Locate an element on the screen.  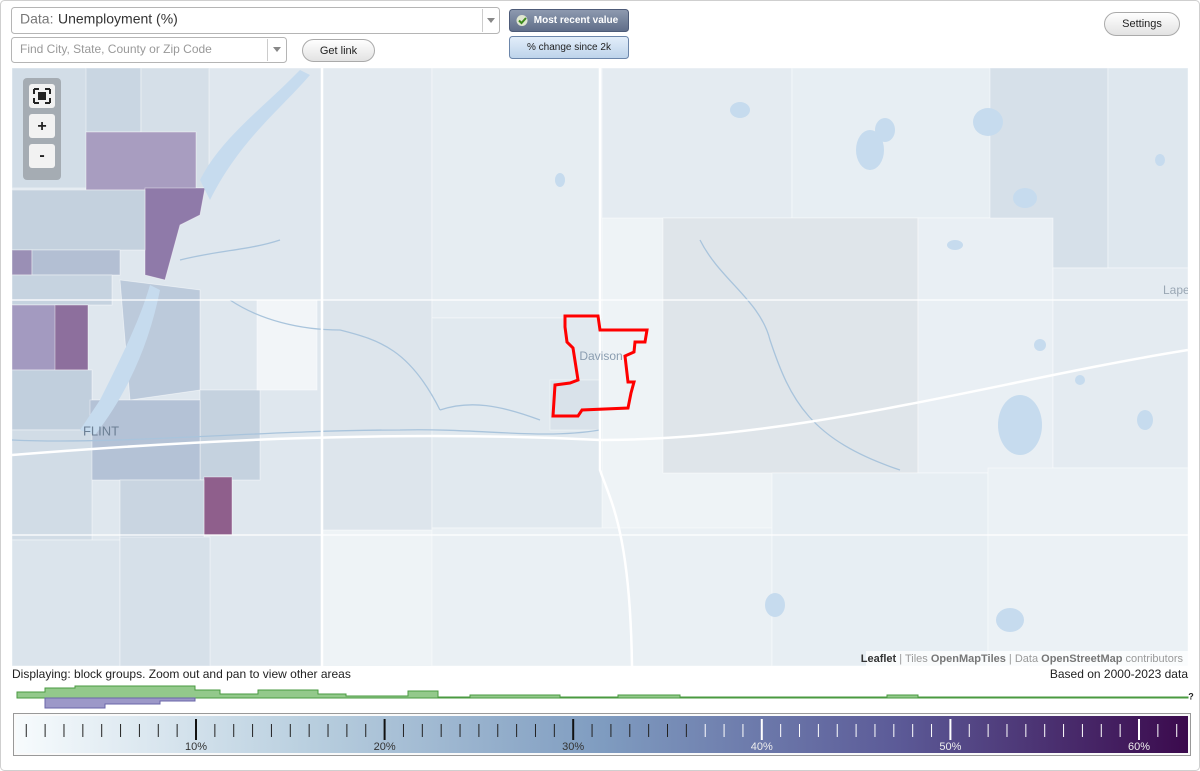
settings-button: Settings is located at coordinates (1142, 24).